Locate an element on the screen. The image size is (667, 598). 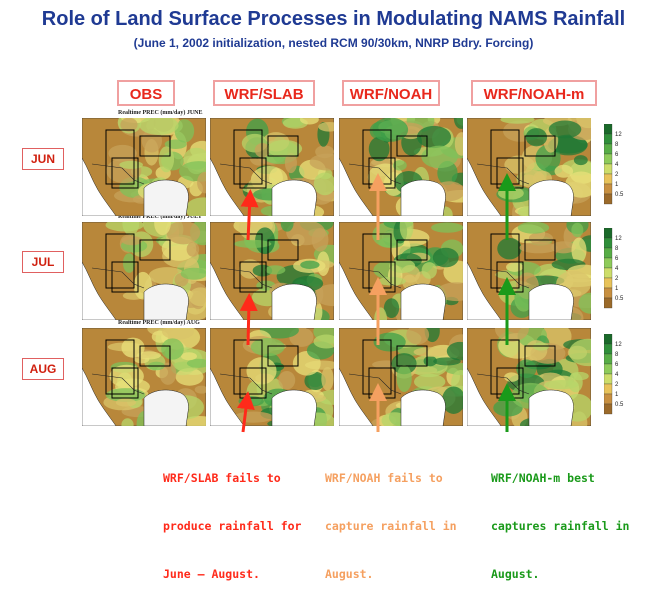
note-noah-line: WRF/NOAH fails to is located at coordinates (384, 478).